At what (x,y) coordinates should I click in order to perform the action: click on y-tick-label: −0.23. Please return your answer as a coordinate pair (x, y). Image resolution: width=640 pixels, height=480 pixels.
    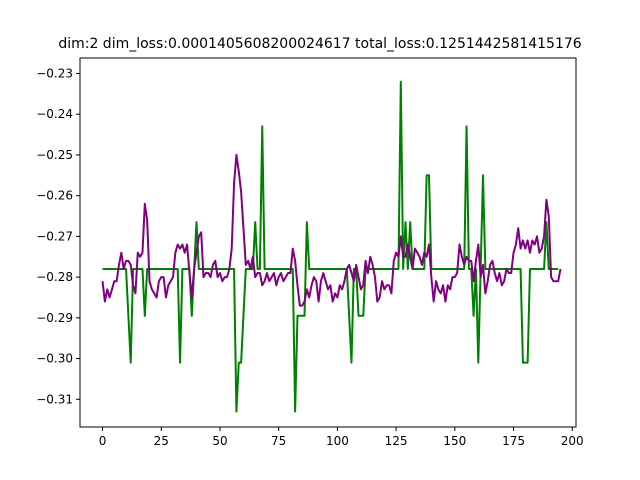
    Looking at the image, I should click on (54, 73).